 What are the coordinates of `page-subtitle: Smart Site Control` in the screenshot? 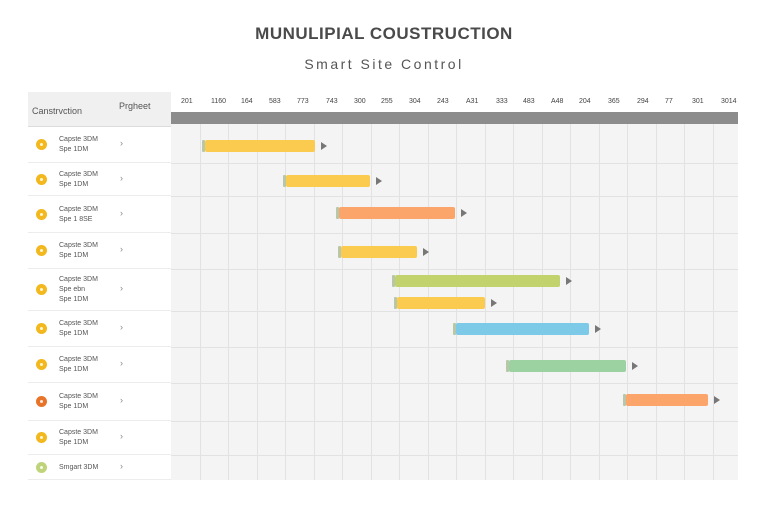 It's located at (384, 64).